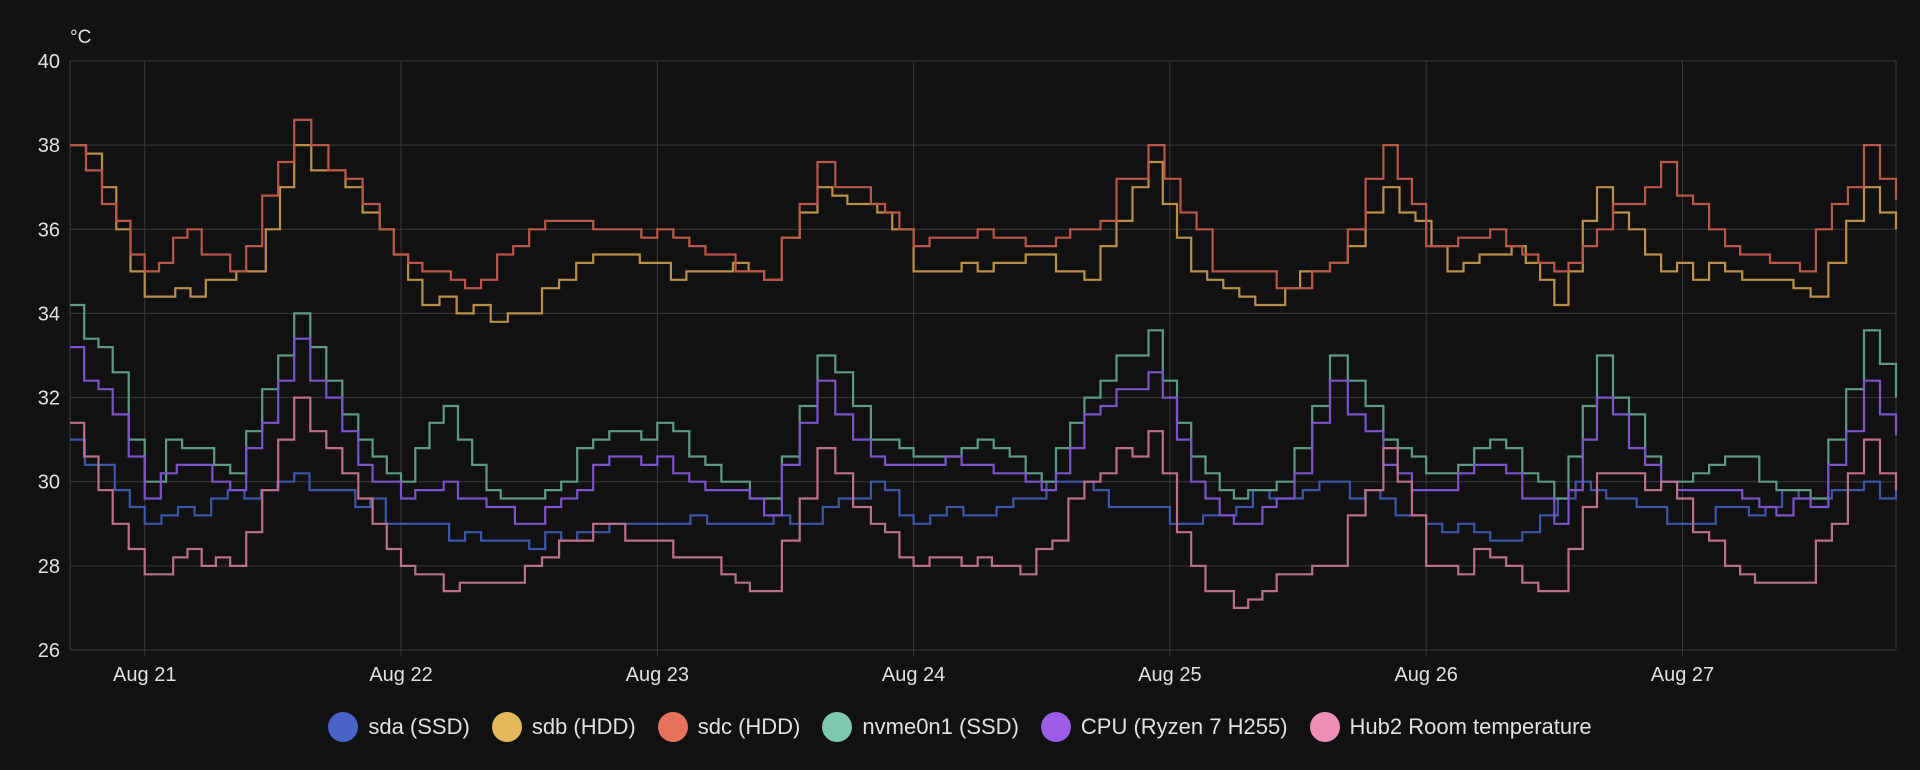 The image size is (1920, 770). I want to click on legend-label: sdc (HDD), so click(749, 726).